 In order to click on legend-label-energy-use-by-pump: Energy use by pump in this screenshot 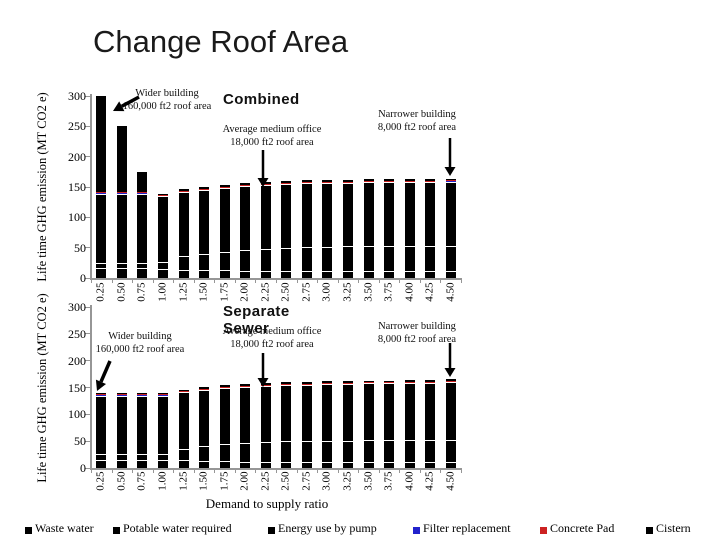, I will do `click(327, 528)`.